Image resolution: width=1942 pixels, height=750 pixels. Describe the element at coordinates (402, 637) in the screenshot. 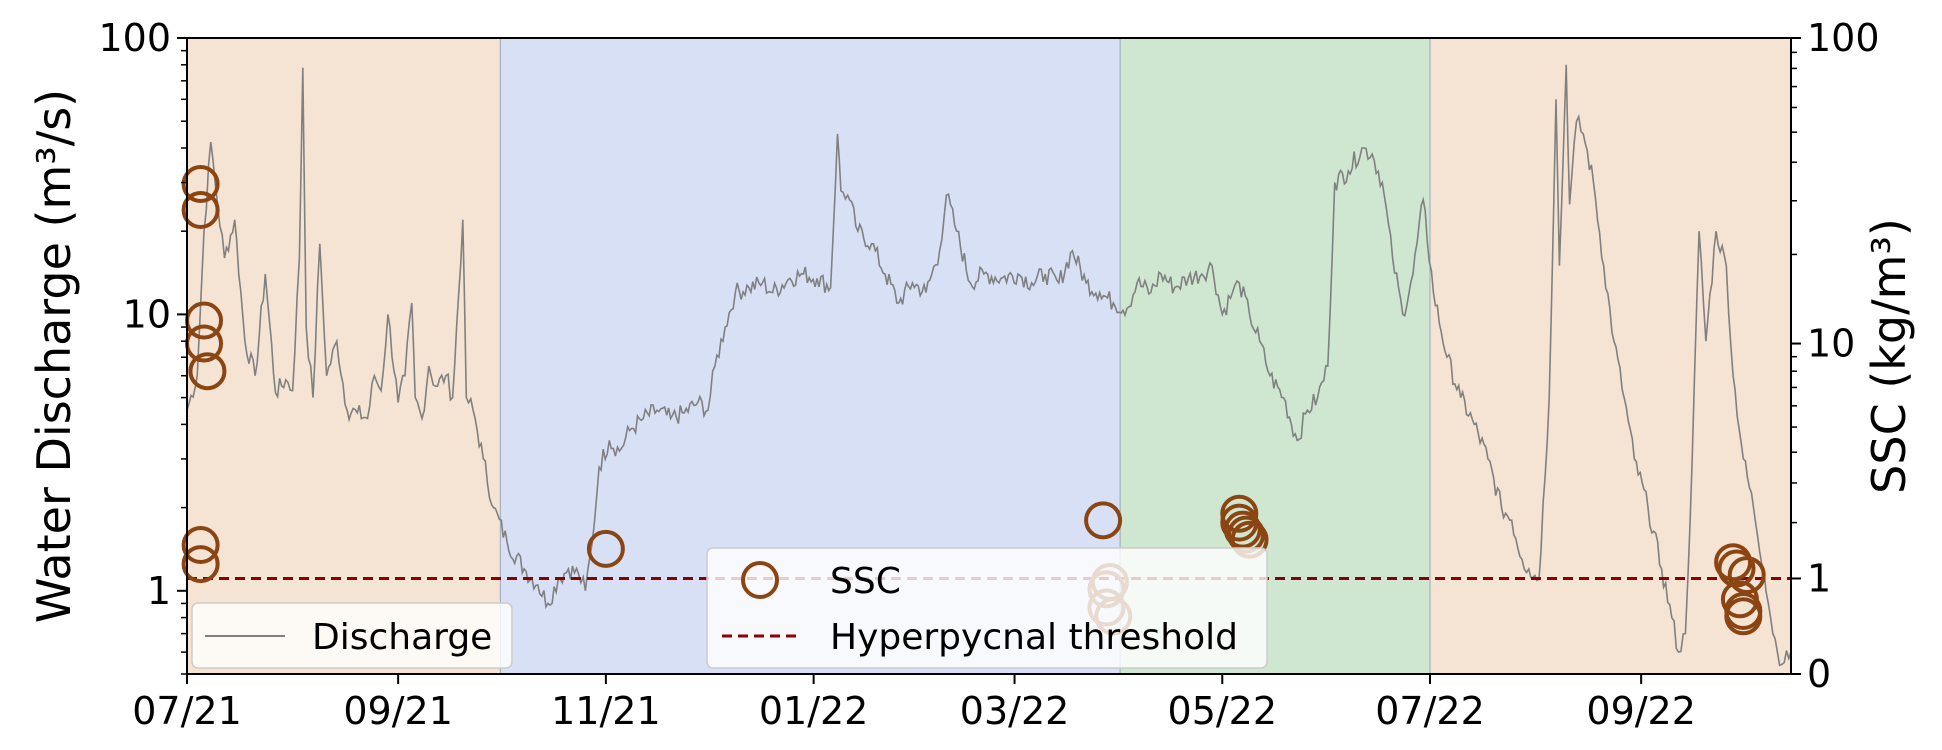

I see `legend-discharge-label: Discharge` at that location.